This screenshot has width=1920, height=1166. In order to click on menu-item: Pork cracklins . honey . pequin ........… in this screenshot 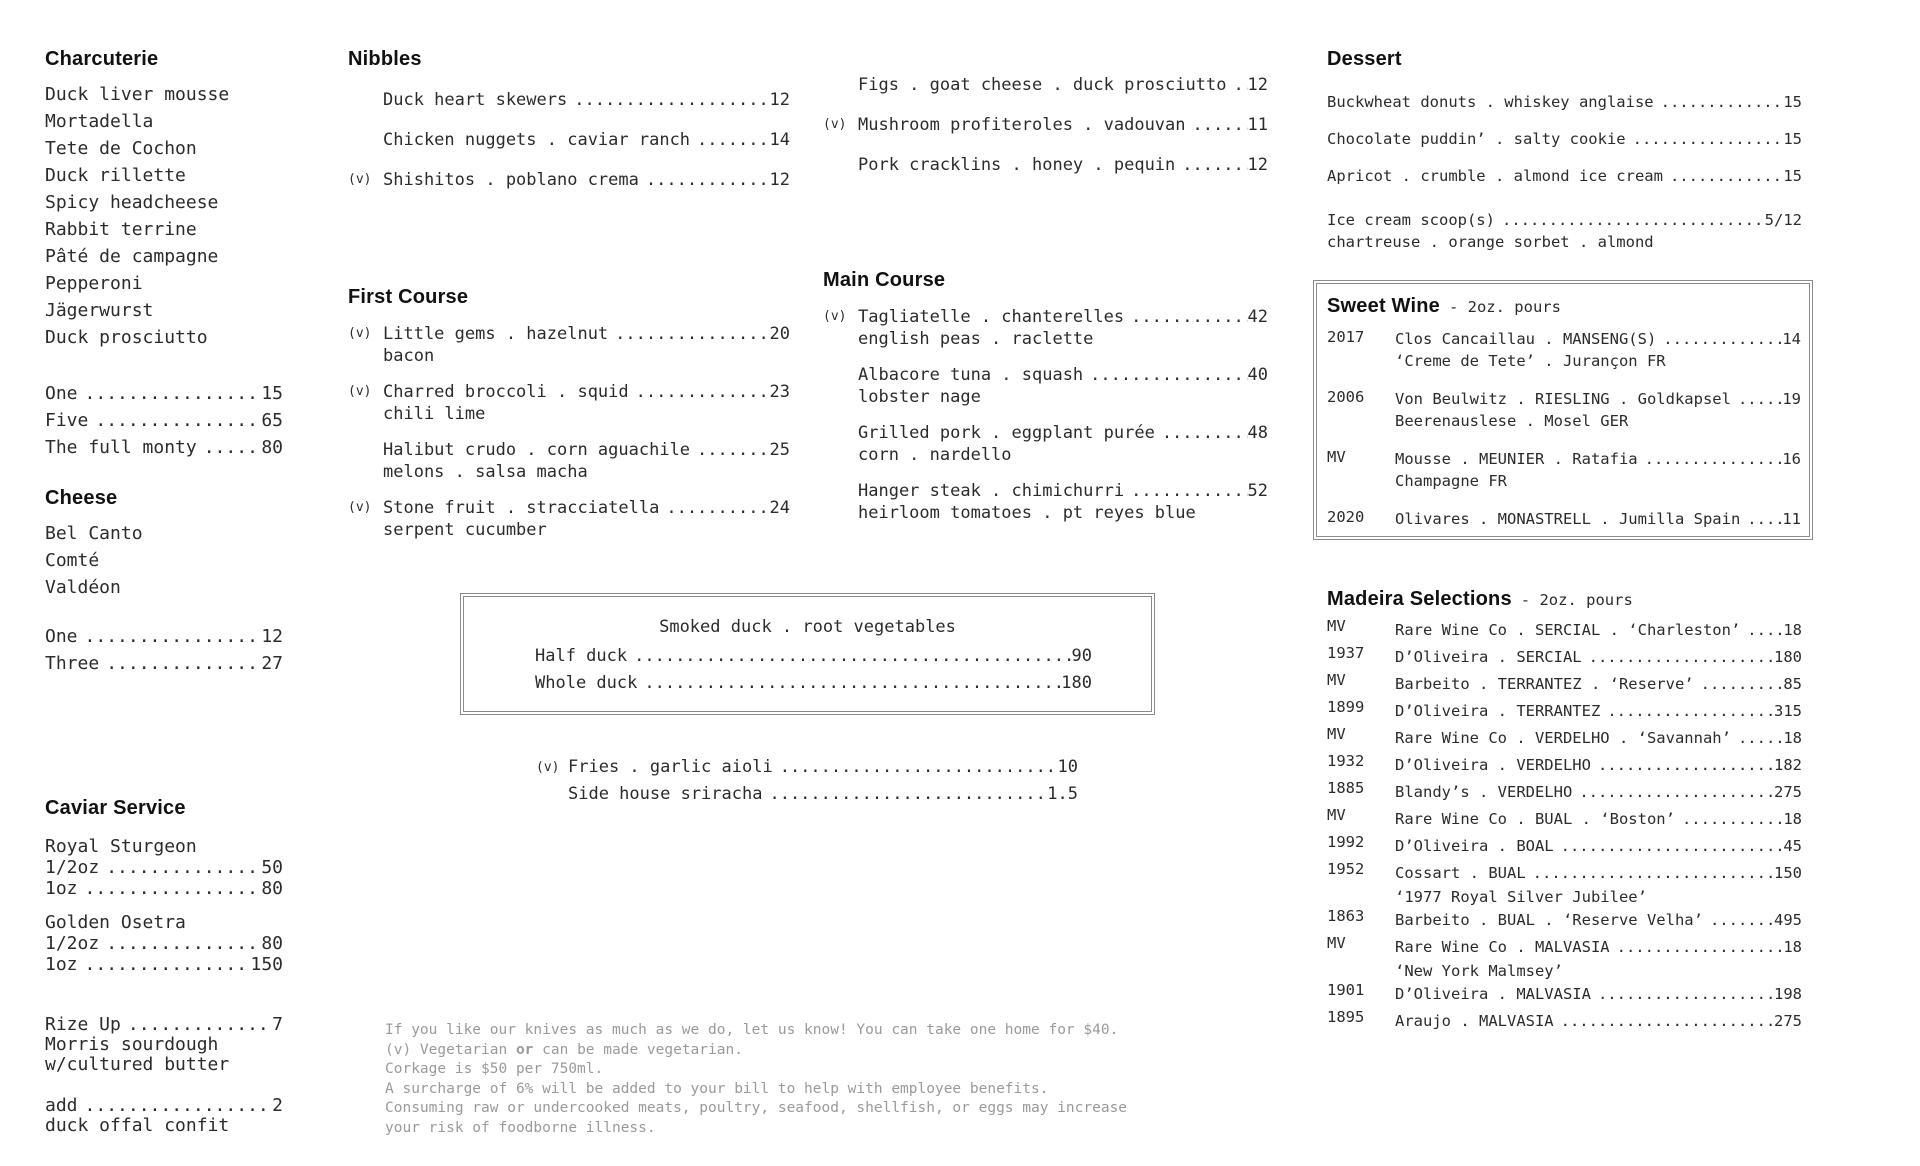, I will do `click(1045, 165)`.